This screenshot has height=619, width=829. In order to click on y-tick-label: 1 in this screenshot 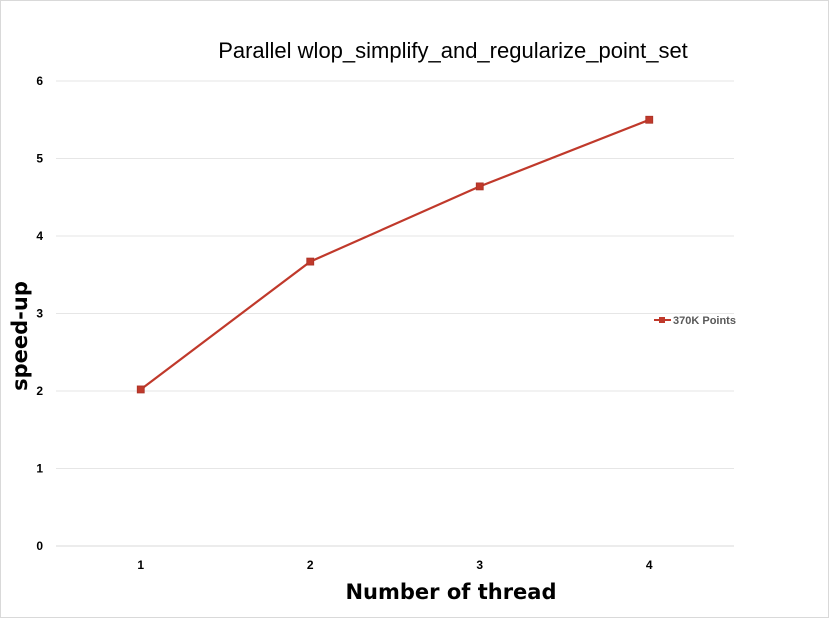, I will do `click(39, 469)`.